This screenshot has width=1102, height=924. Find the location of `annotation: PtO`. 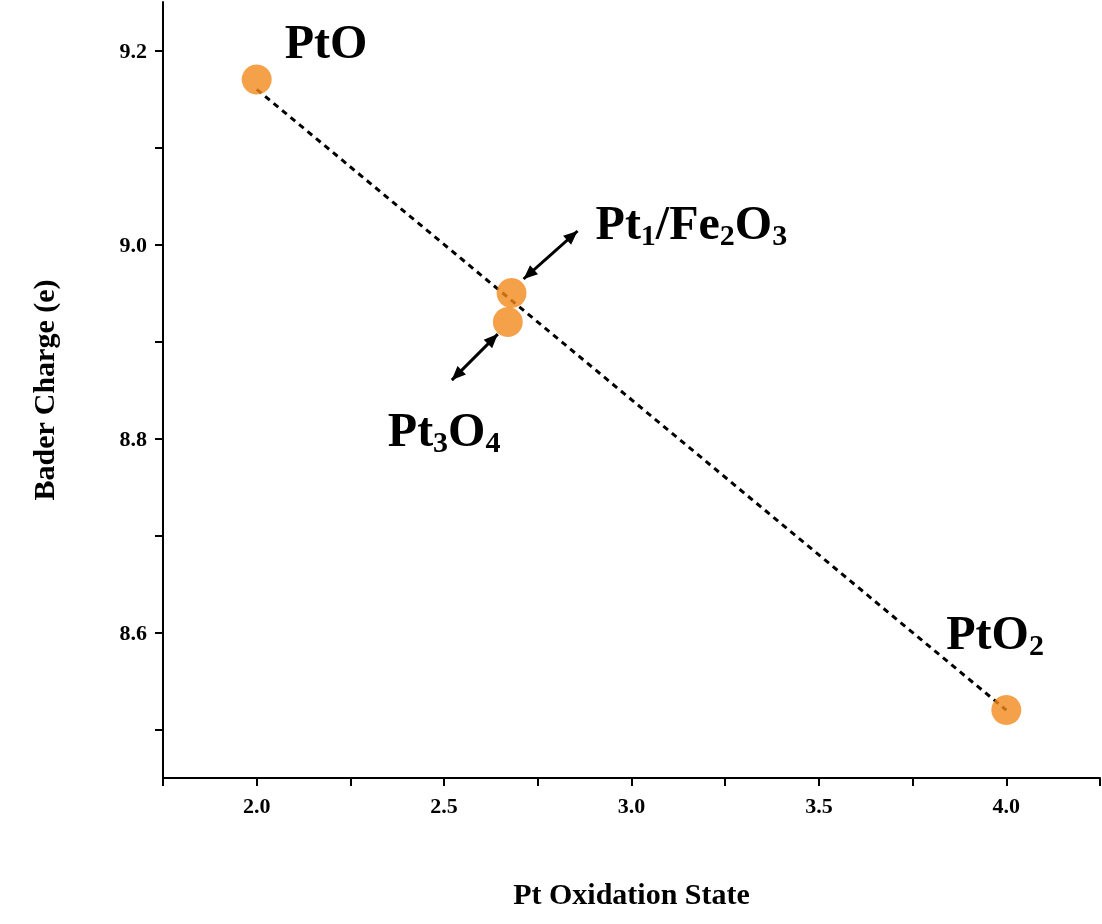

annotation: PtO is located at coordinates (326, 42).